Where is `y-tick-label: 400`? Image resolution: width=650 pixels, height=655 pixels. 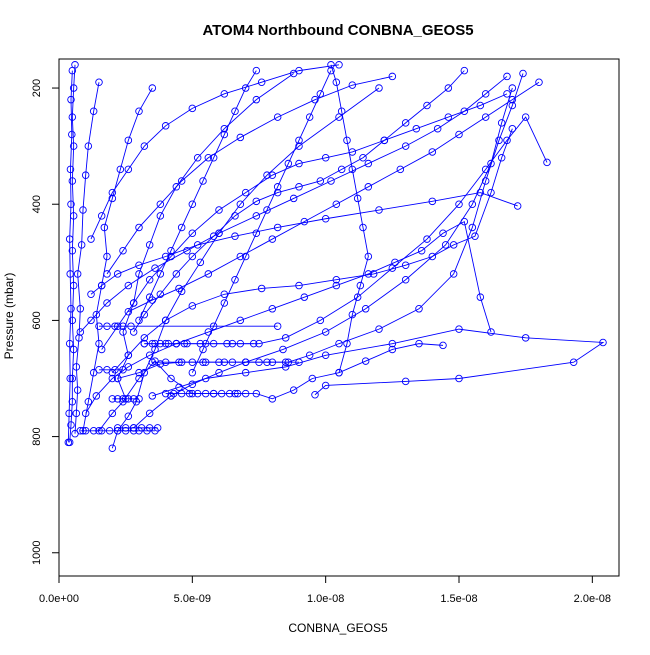 y-tick-label: 400 is located at coordinates (37, 204).